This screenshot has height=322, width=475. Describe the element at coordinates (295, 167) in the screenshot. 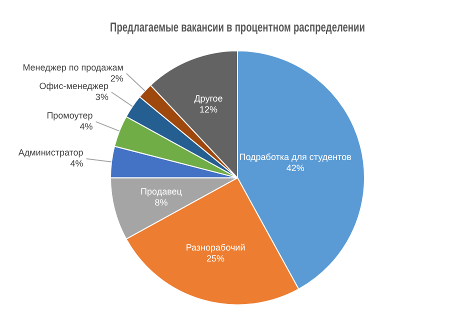

I see `data-label: 42%` at that location.